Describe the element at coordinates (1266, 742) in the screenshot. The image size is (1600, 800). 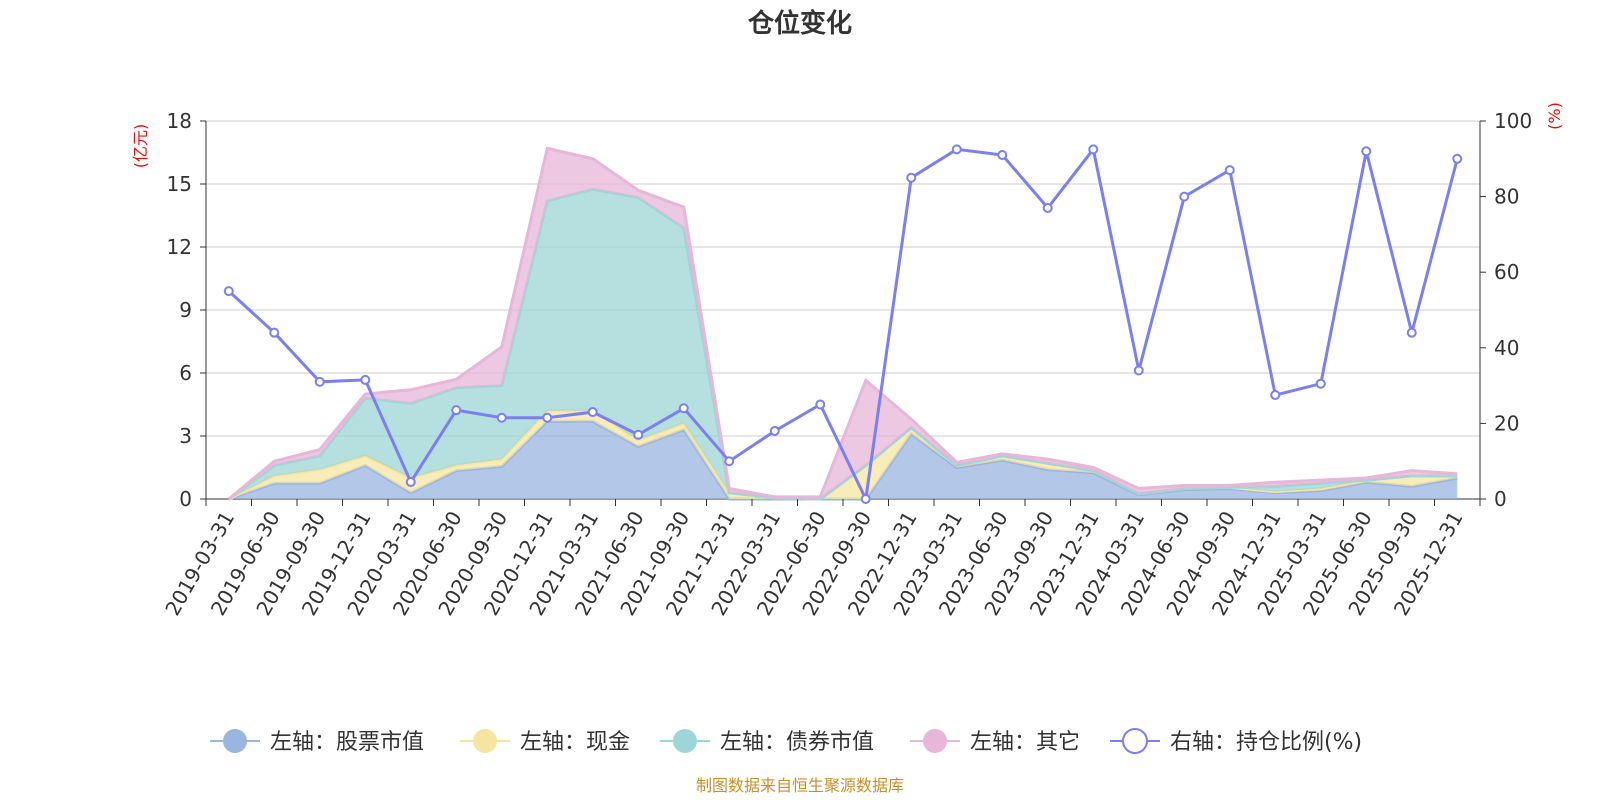
I see `legend-label: 右轴：持仓比例(%)` at that location.